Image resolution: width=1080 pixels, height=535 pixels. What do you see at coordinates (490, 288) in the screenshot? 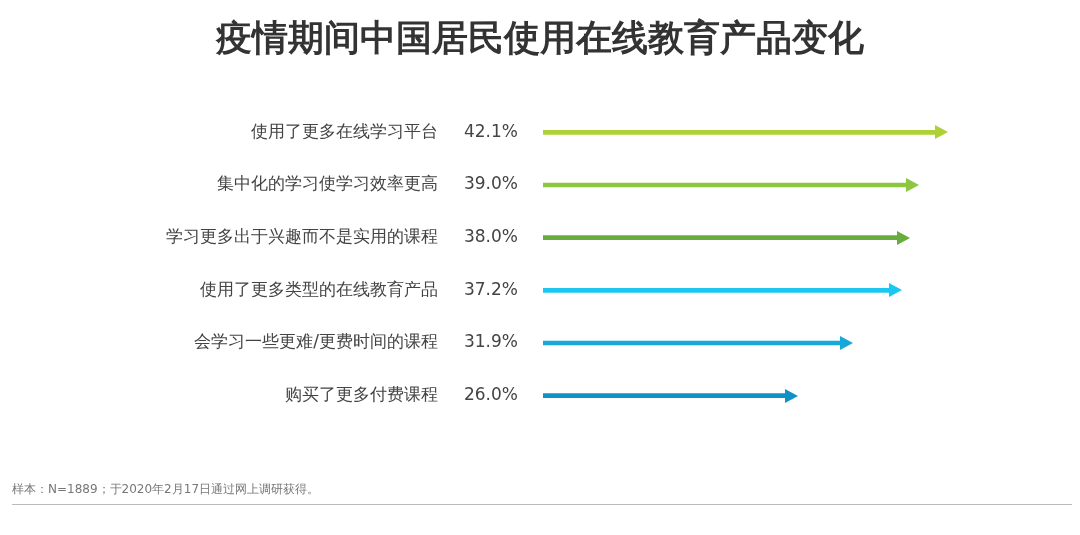
I see `data-label: 37.2%` at bounding box center [490, 288].